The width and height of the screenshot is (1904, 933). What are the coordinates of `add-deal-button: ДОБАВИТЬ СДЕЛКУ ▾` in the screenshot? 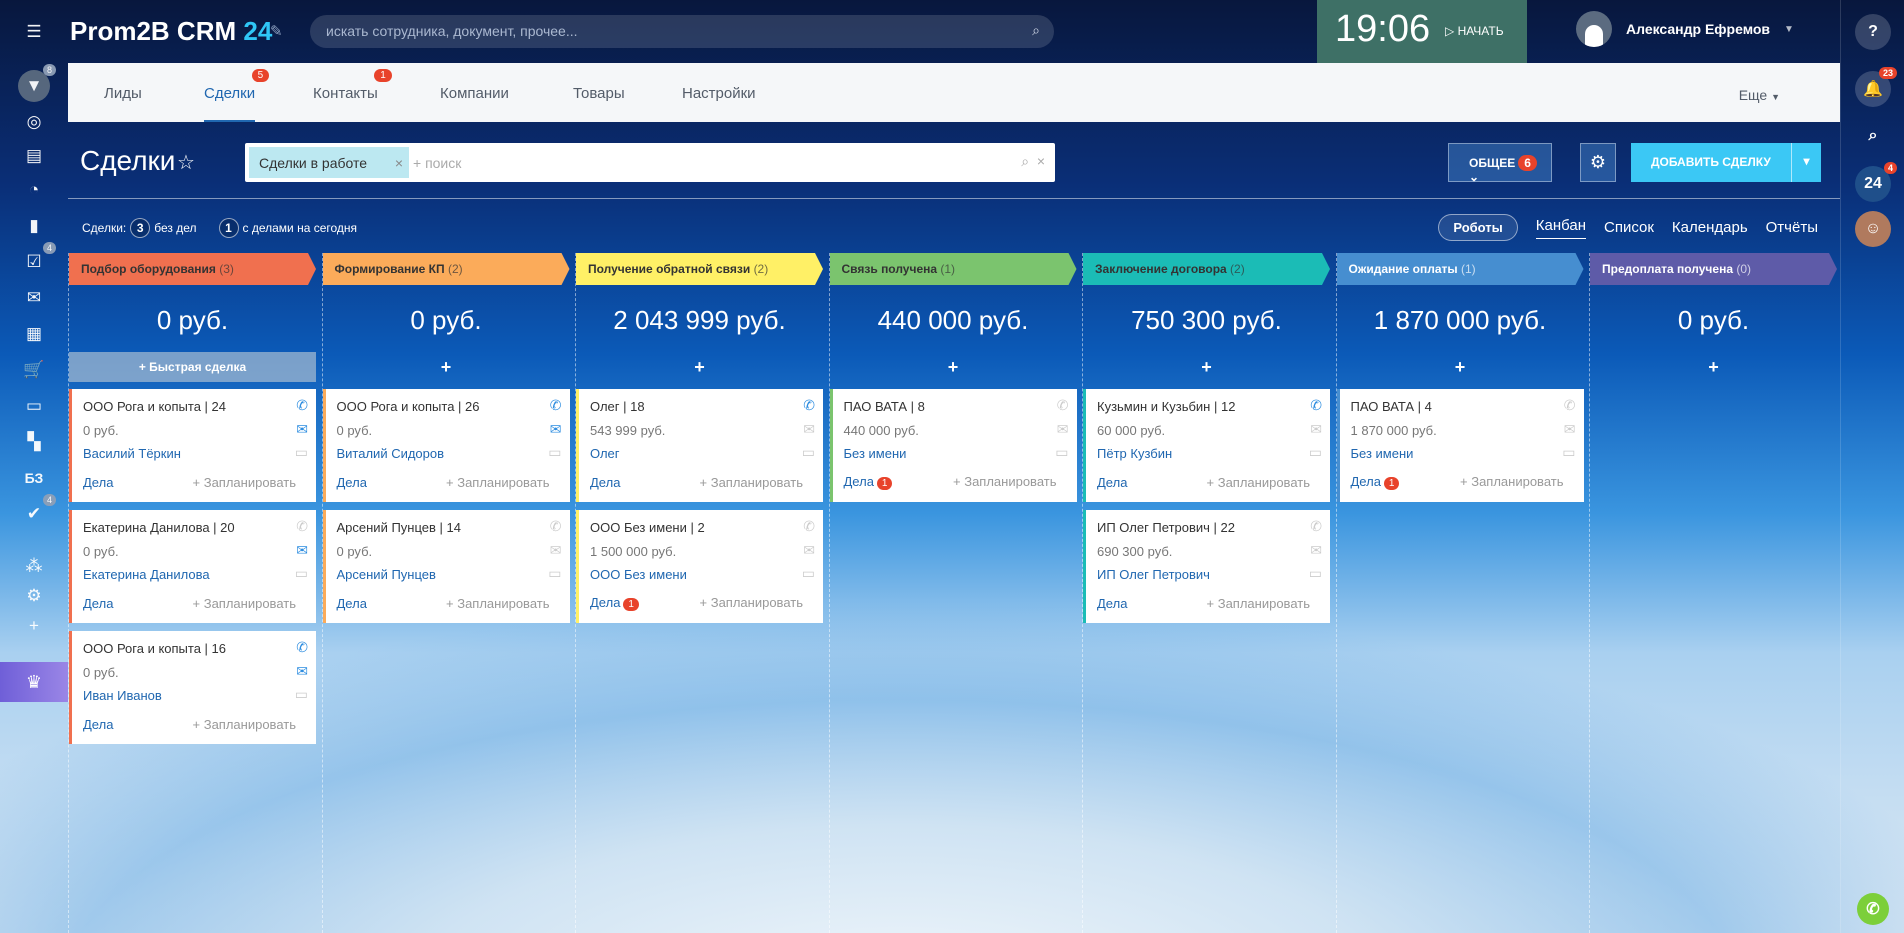 It's located at (1726, 162).